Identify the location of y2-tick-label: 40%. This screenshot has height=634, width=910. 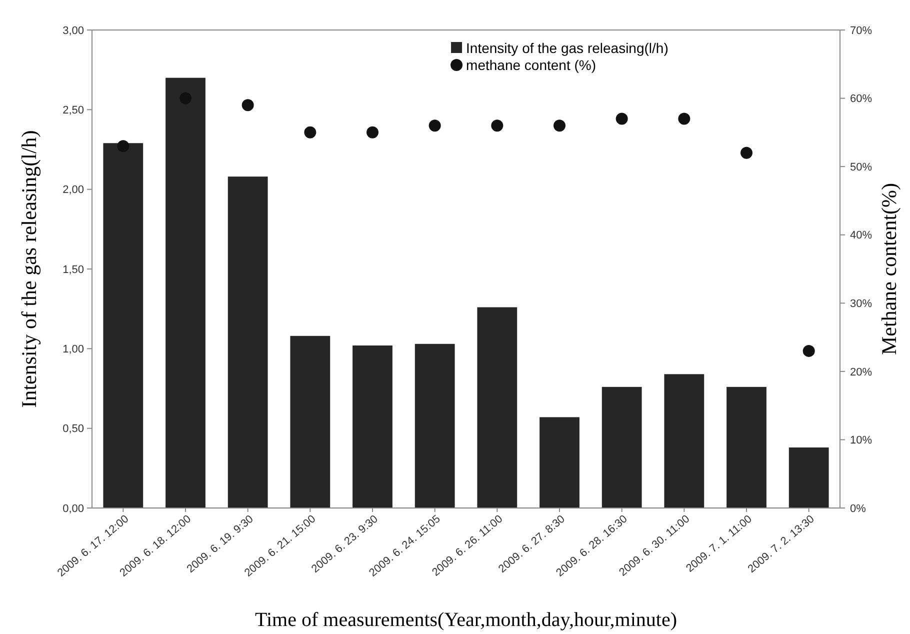
(861, 236).